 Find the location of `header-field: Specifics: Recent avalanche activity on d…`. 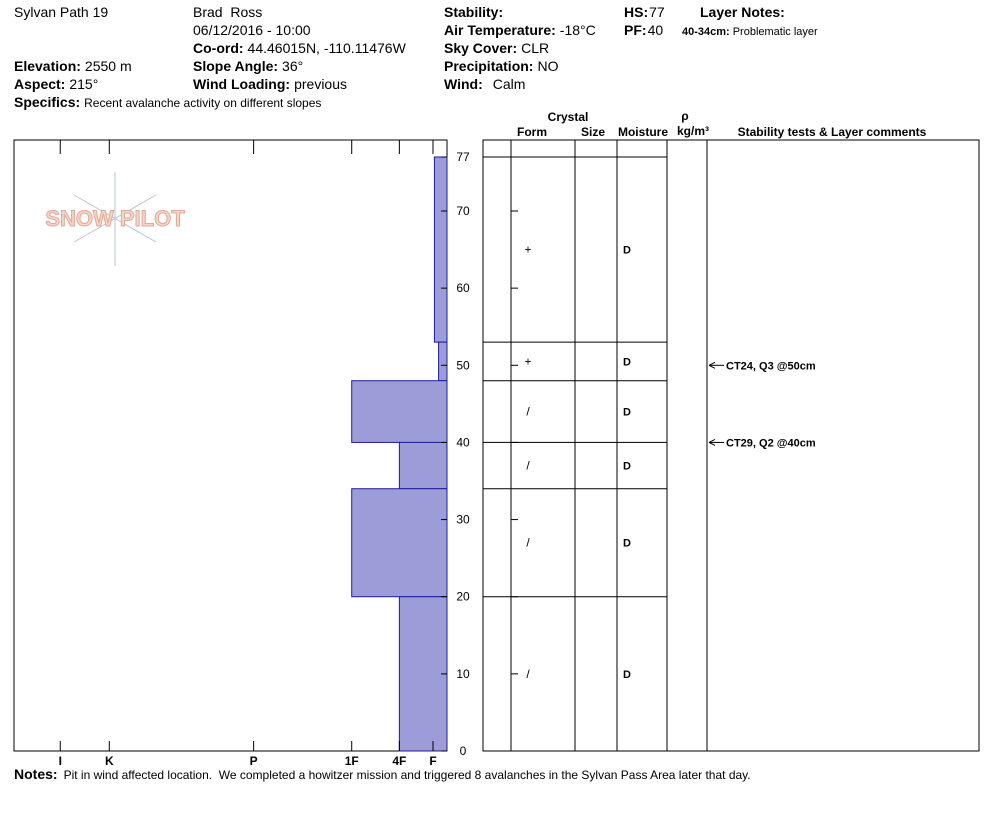

header-field: Specifics: Recent avalanche activity on d… is located at coordinates (167, 102).